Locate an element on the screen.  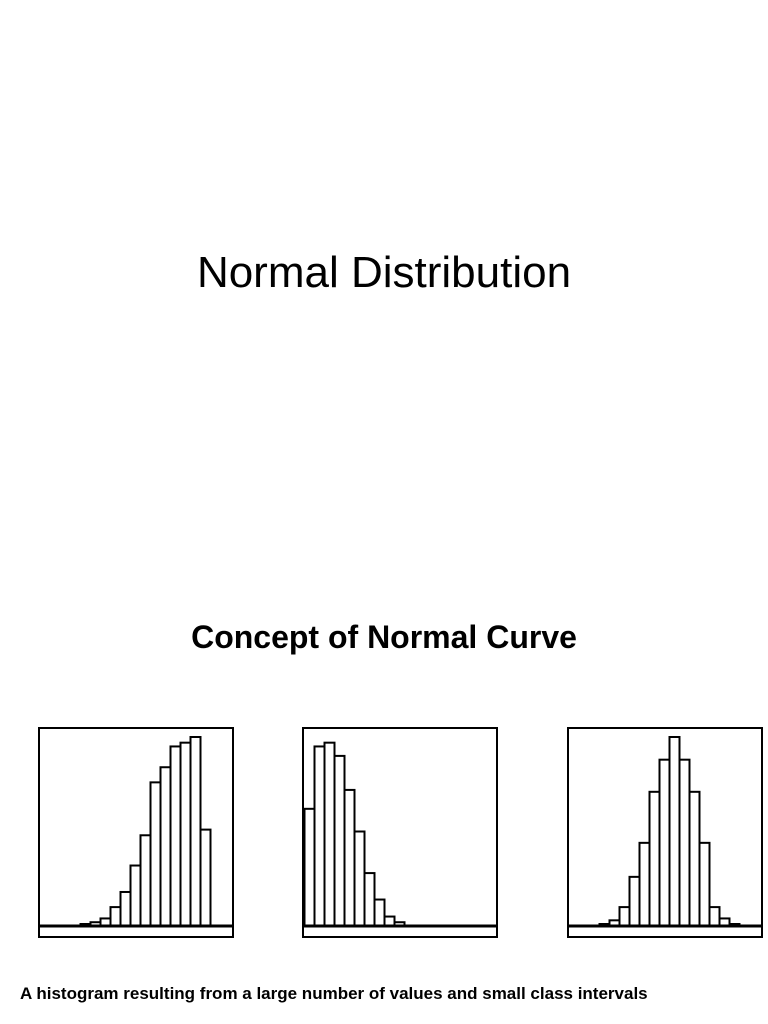
histogram-skewed-right is located at coordinates (400, 832).